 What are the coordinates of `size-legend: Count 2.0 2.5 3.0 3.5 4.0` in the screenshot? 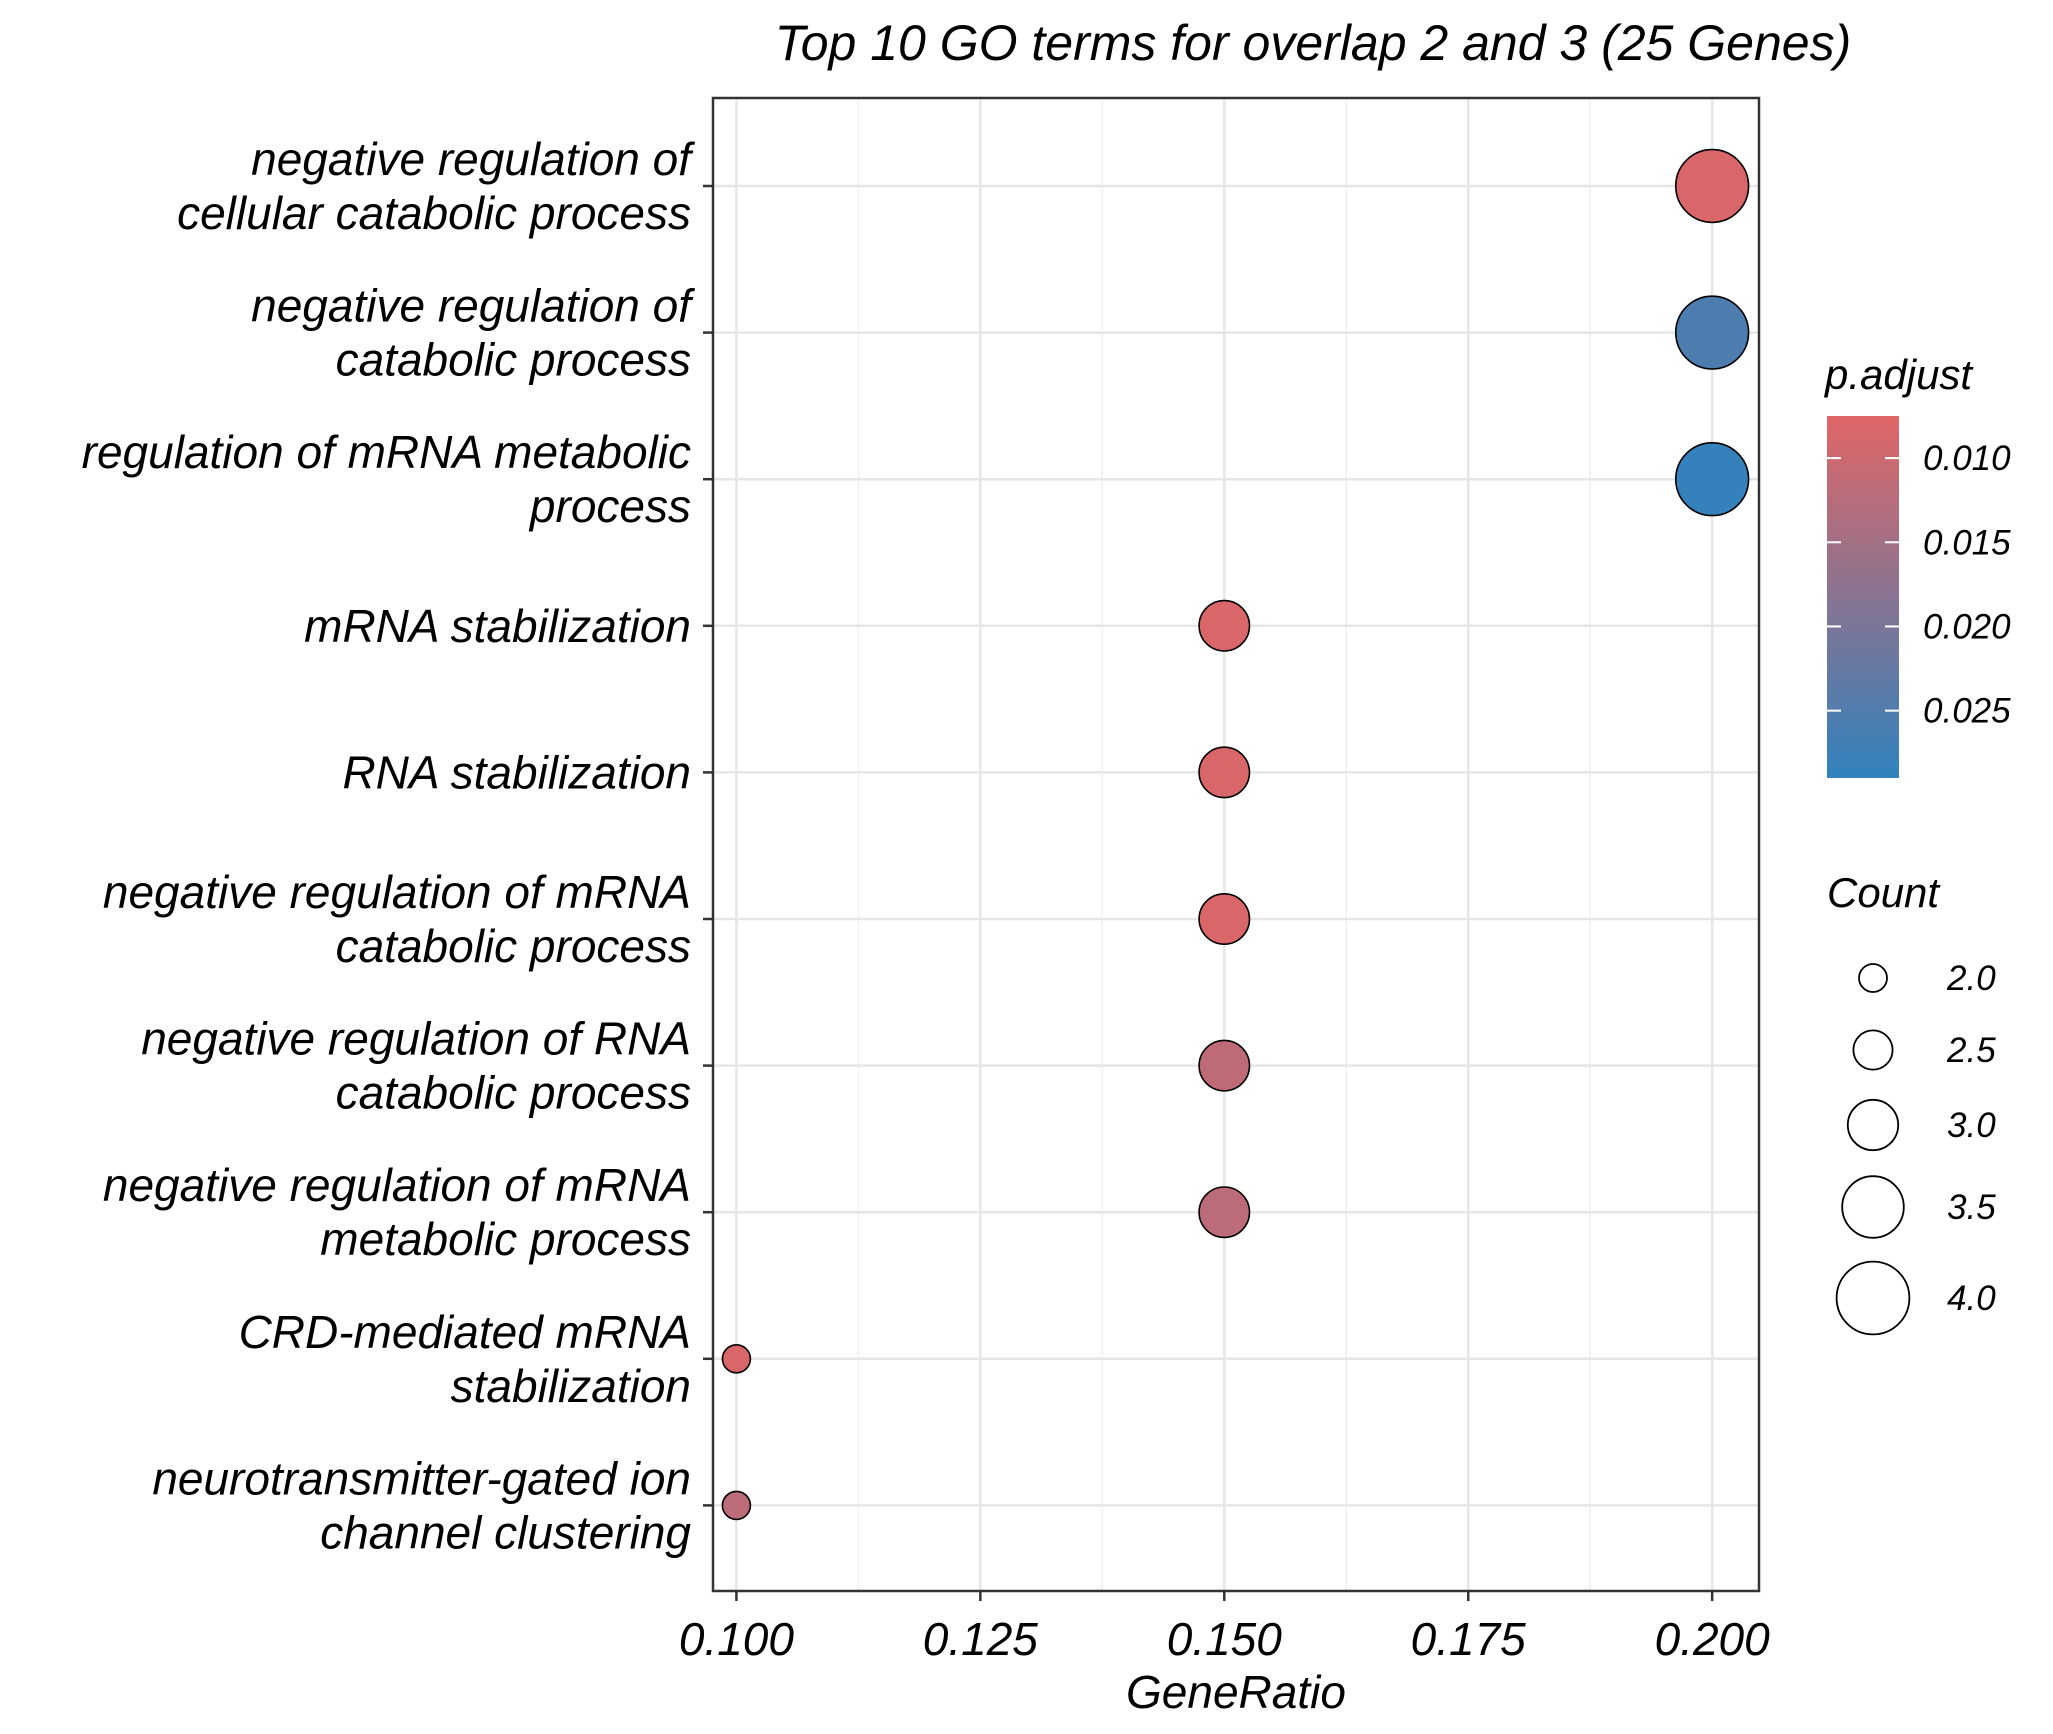 It's located at (1911, 1102).